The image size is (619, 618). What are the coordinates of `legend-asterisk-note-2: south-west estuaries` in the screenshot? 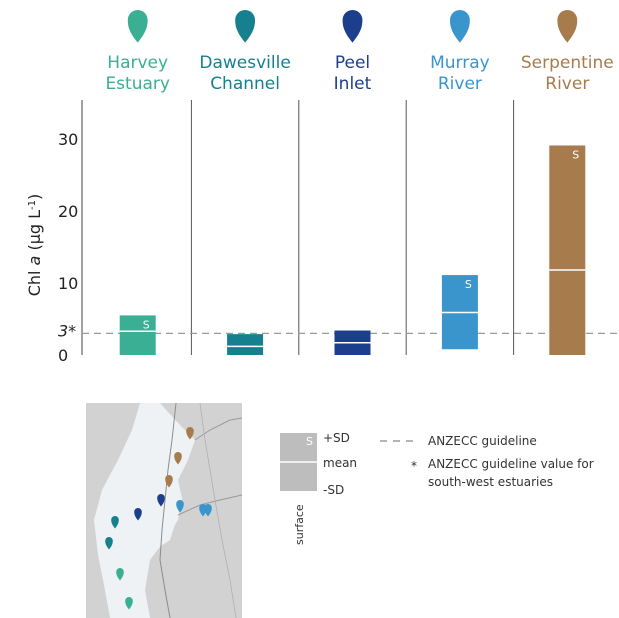 It's located at (490, 482).